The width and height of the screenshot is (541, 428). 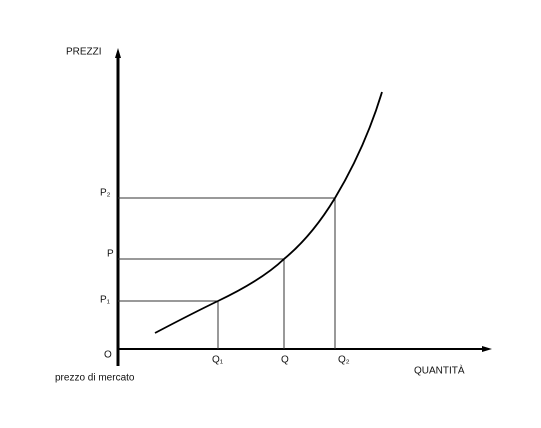 What do you see at coordinates (95, 378) in the screenshot?
I see `origin-note: prezzo di mercato` at bounding box center [95, 378].